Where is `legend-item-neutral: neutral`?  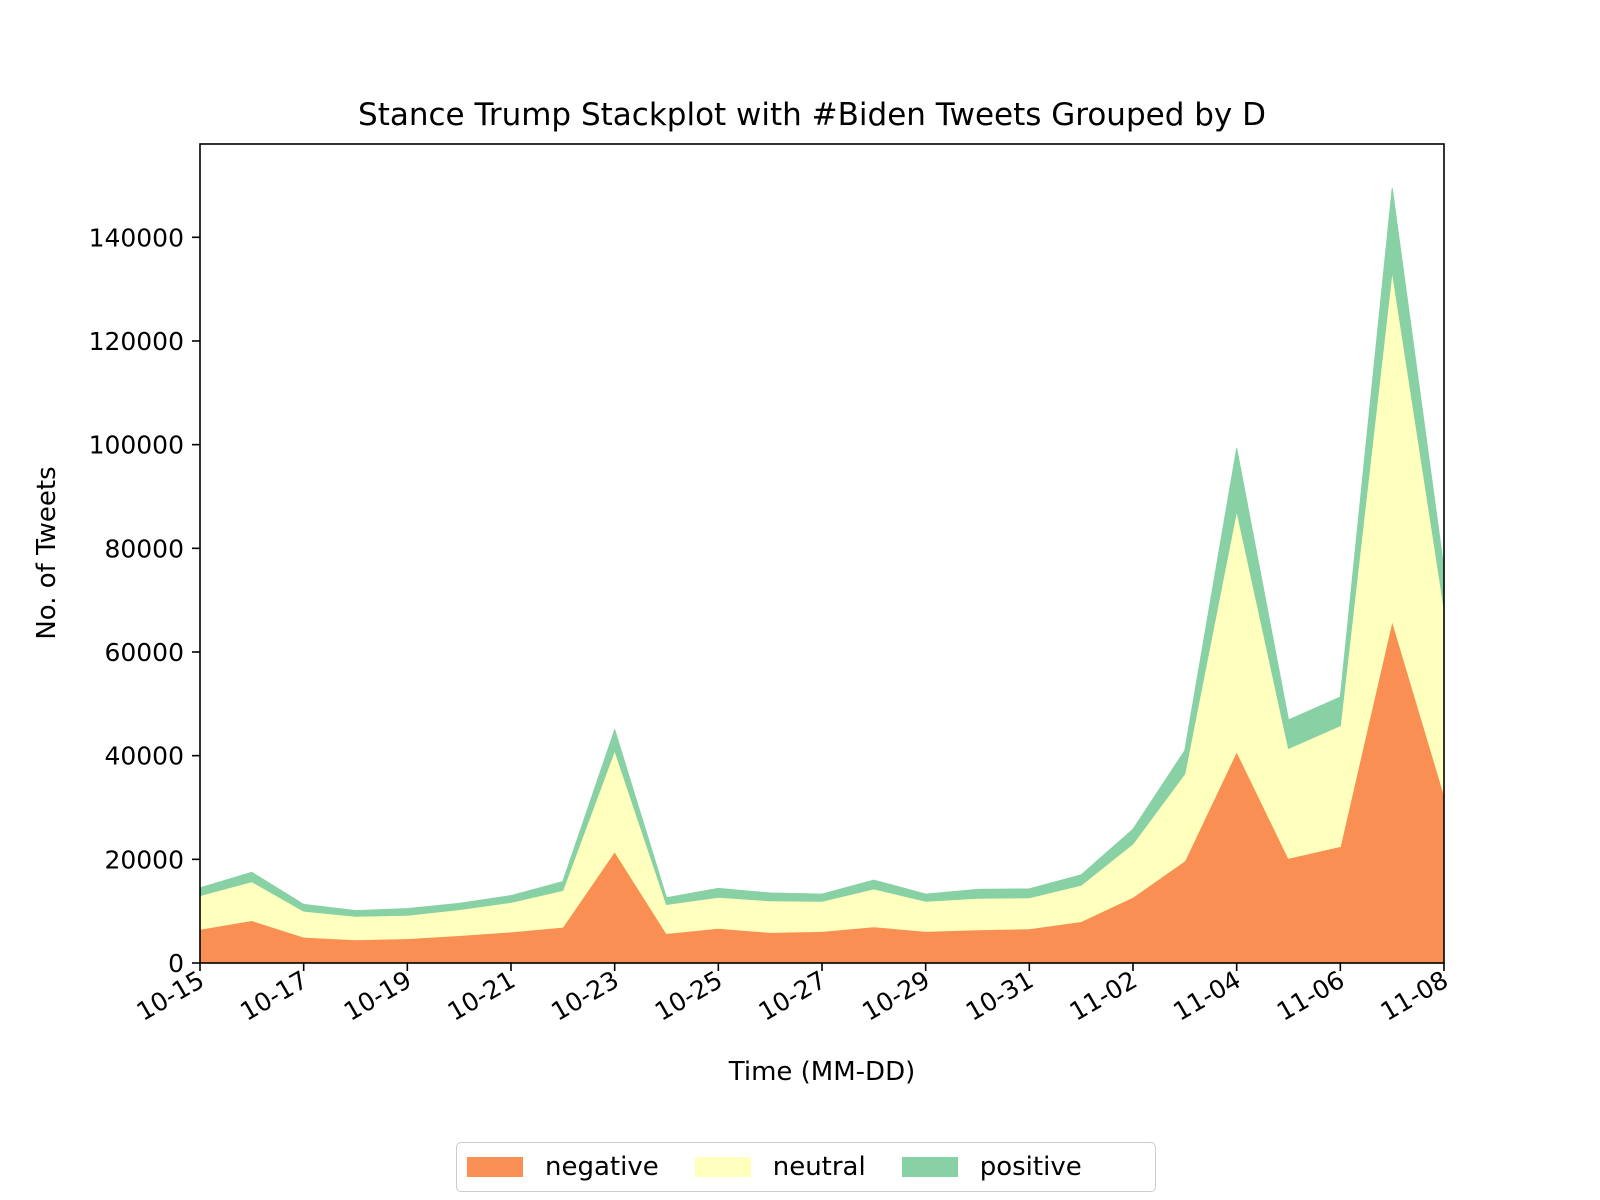 legend-item-neutral: neutral is located at coordinates (780, 1167).